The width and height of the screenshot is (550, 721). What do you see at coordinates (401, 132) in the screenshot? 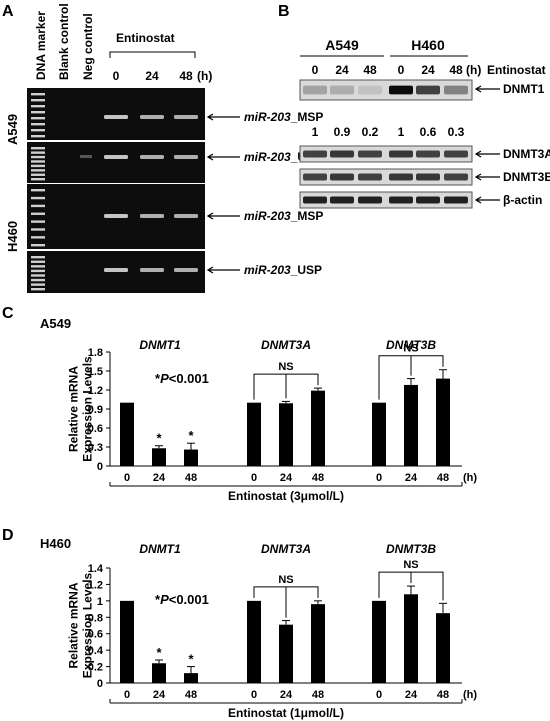
I see `quant-4: 1` at bounding box center [401, 132].